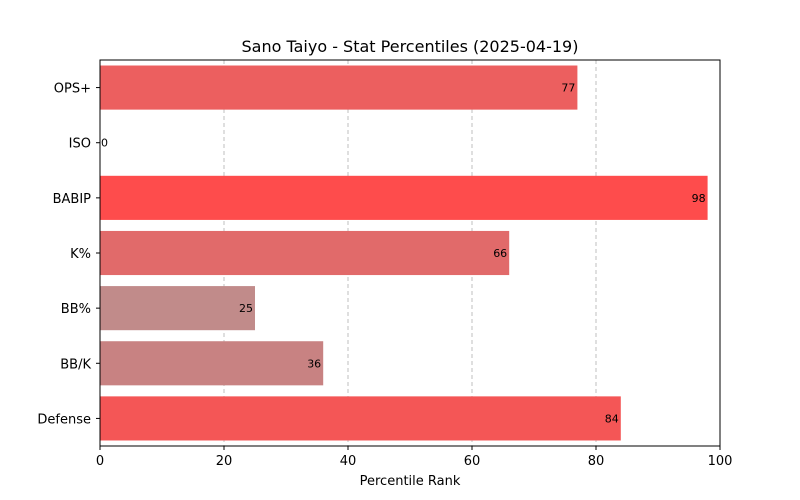 The width and height of the screenshot is (800, 500). Describe the element at coordinates (72, 199) in the screenshot. I see `y-tick-label: BABIP` at that location.